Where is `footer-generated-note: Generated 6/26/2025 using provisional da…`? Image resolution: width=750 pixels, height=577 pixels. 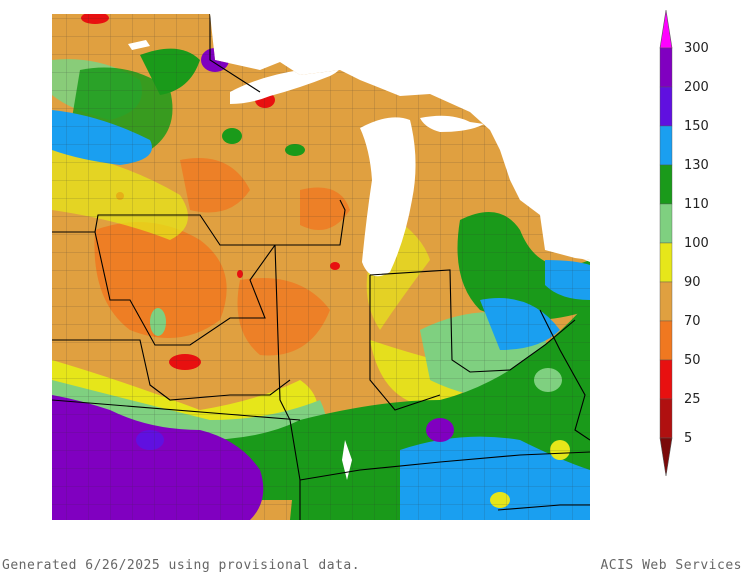 footer-generated-note: Generated 6/26/2025 using provisional da… is located at coordinates (181, 565).